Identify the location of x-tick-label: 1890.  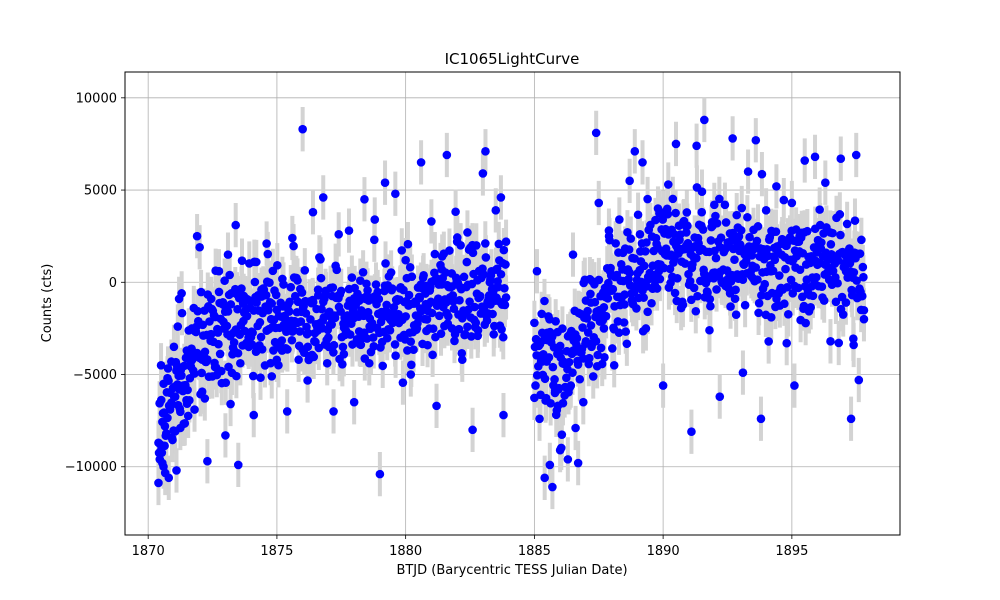
(663, 551).